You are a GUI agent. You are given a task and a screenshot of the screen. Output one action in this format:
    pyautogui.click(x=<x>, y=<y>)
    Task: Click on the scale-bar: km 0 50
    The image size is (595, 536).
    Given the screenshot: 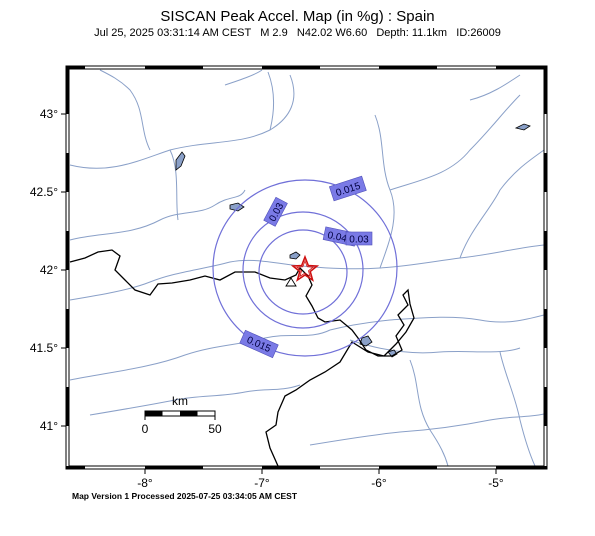 What is the action you would take?
    pyautogui.click(x=182, y=415)
    